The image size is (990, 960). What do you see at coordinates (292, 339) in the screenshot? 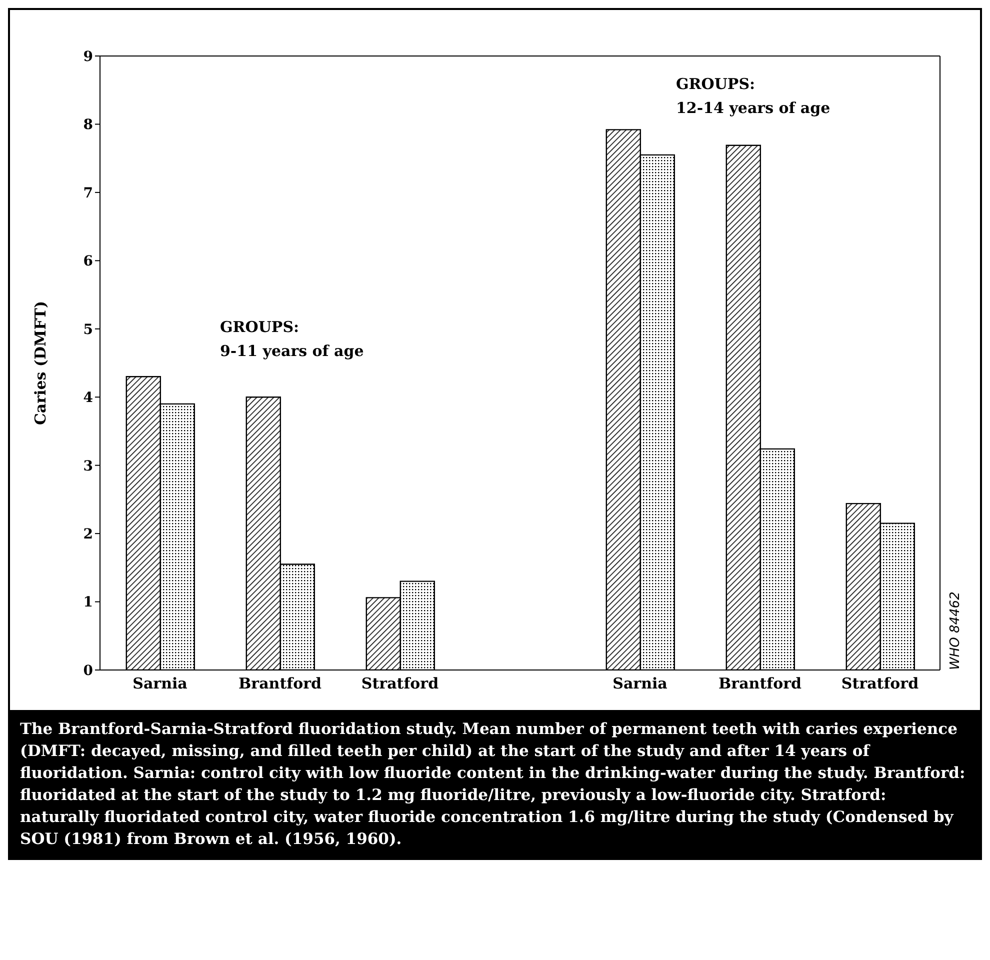
I see `annotation: GROUPS: 9-11 years of age` at bounding box center [292, 339].